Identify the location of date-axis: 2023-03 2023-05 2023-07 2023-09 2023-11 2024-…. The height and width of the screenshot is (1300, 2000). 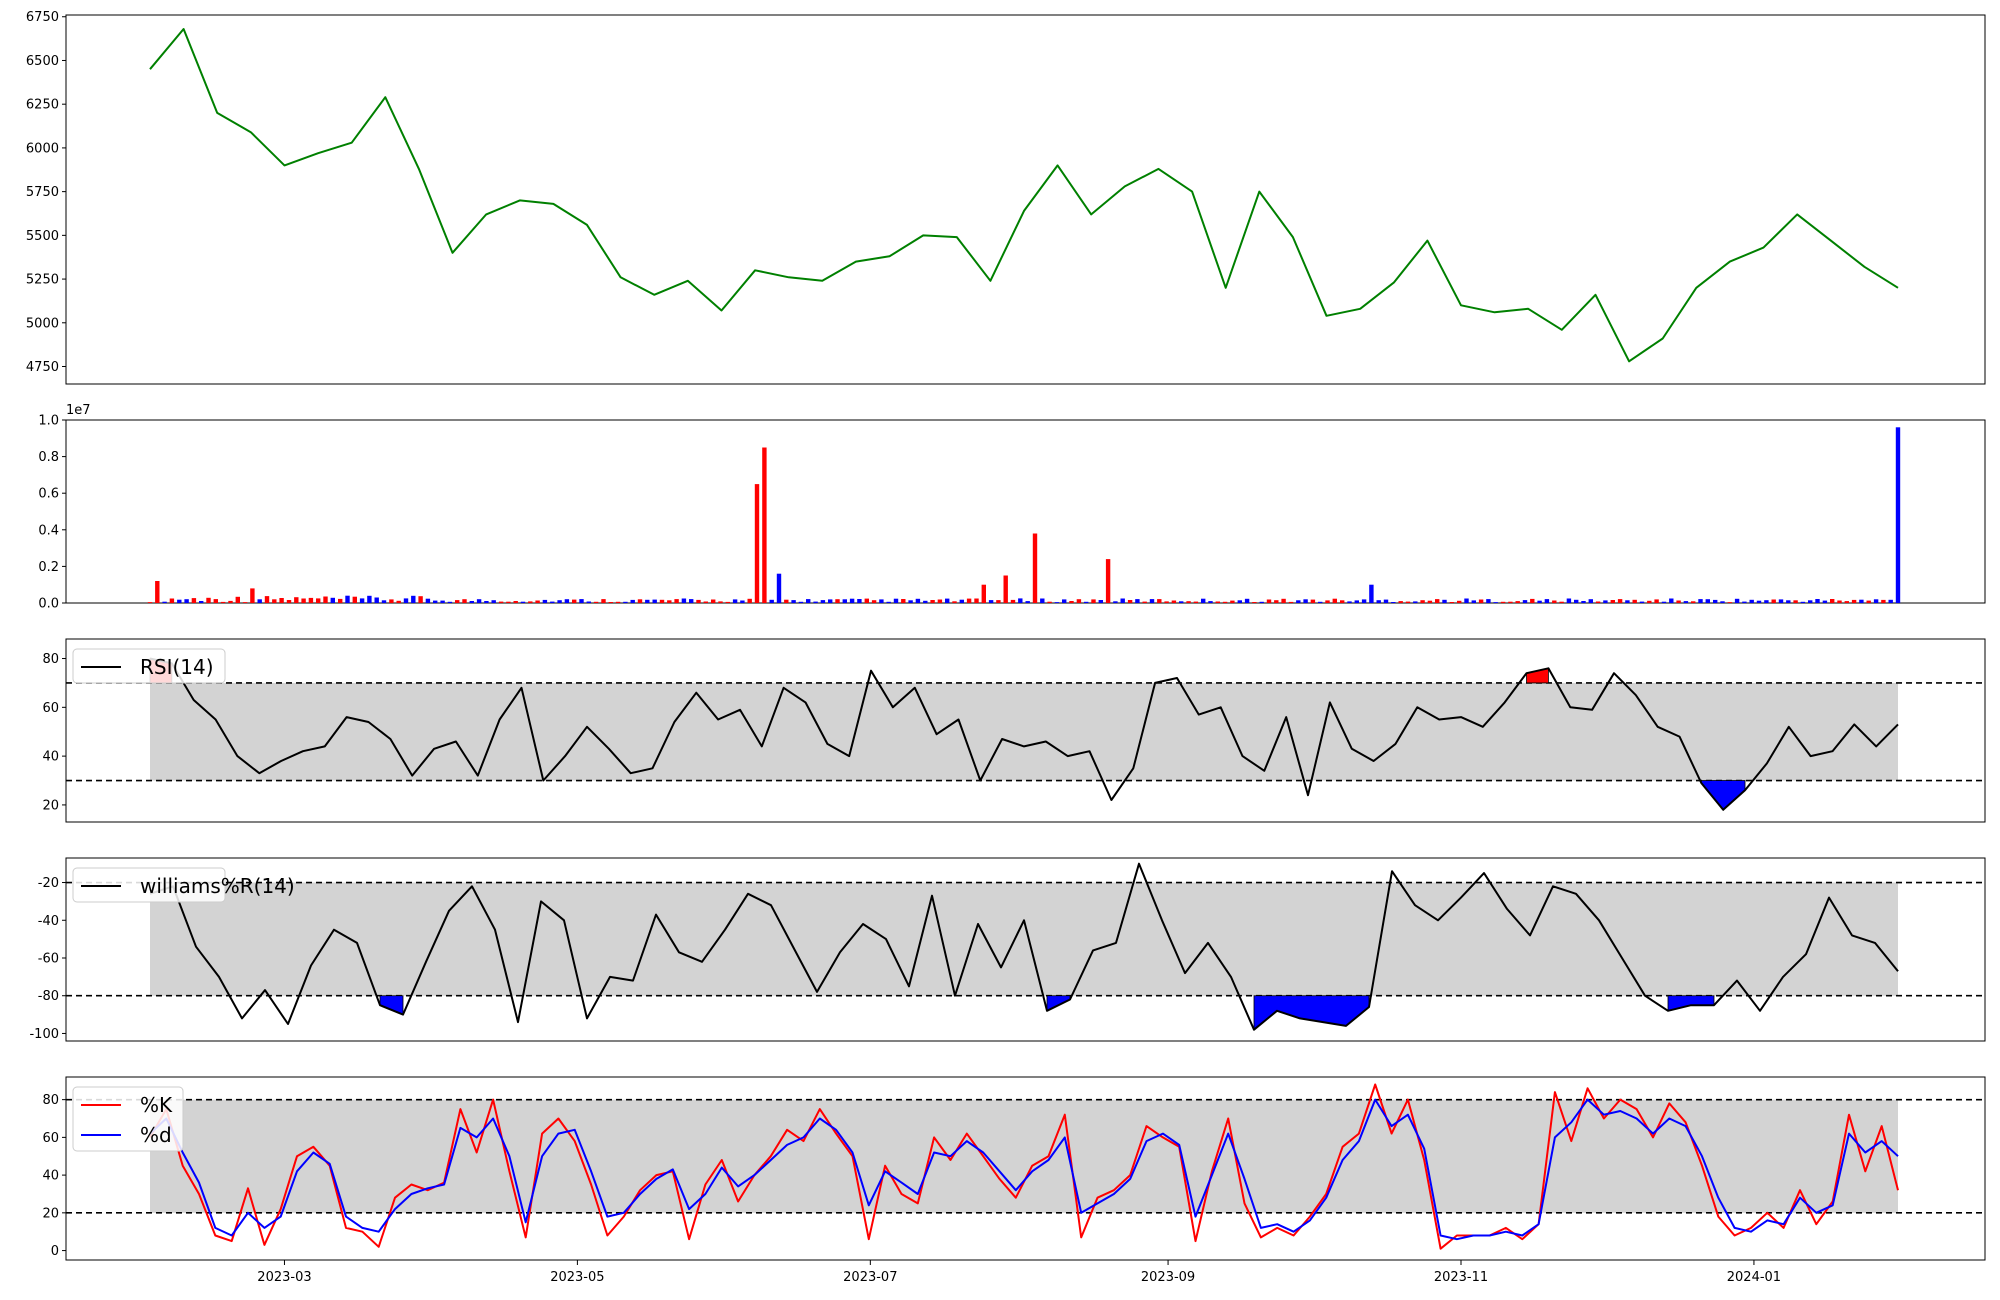
(1019, 1272).